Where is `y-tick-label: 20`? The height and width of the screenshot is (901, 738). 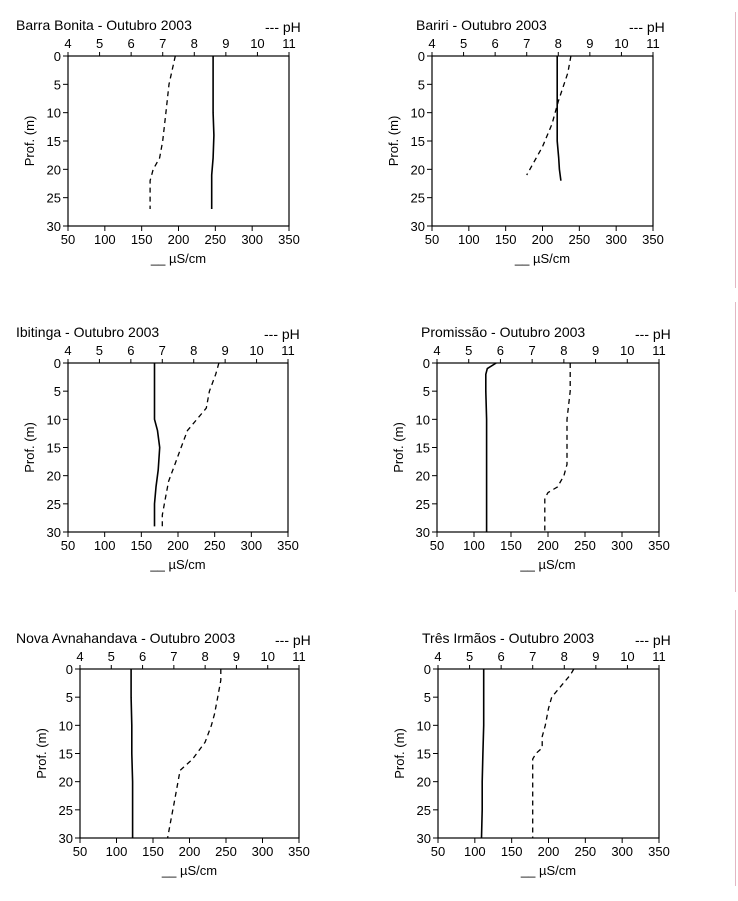 y-tick-label: 20 is located at coordinates (54, 476).